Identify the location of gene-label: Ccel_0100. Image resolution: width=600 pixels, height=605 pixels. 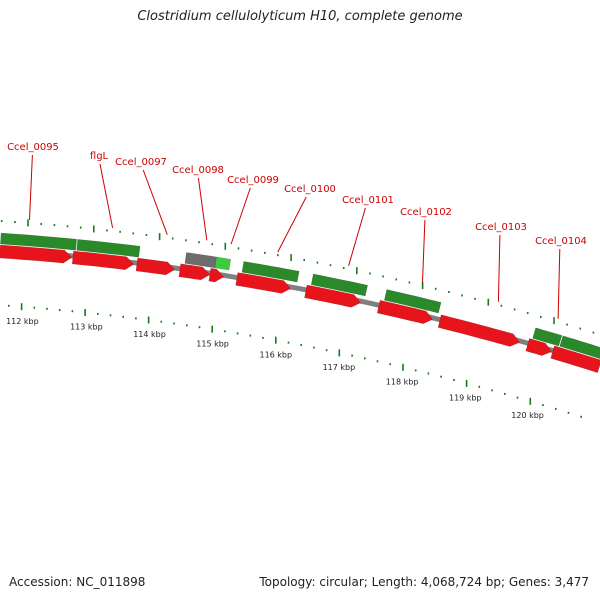
(310, 189).